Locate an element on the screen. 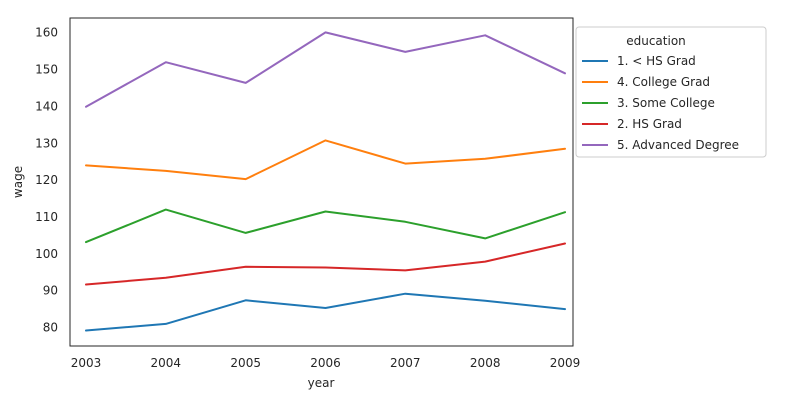 The image size is (793, 400). legend-entry-label: 1. < HS Grad is located at coordinates (656, 61).